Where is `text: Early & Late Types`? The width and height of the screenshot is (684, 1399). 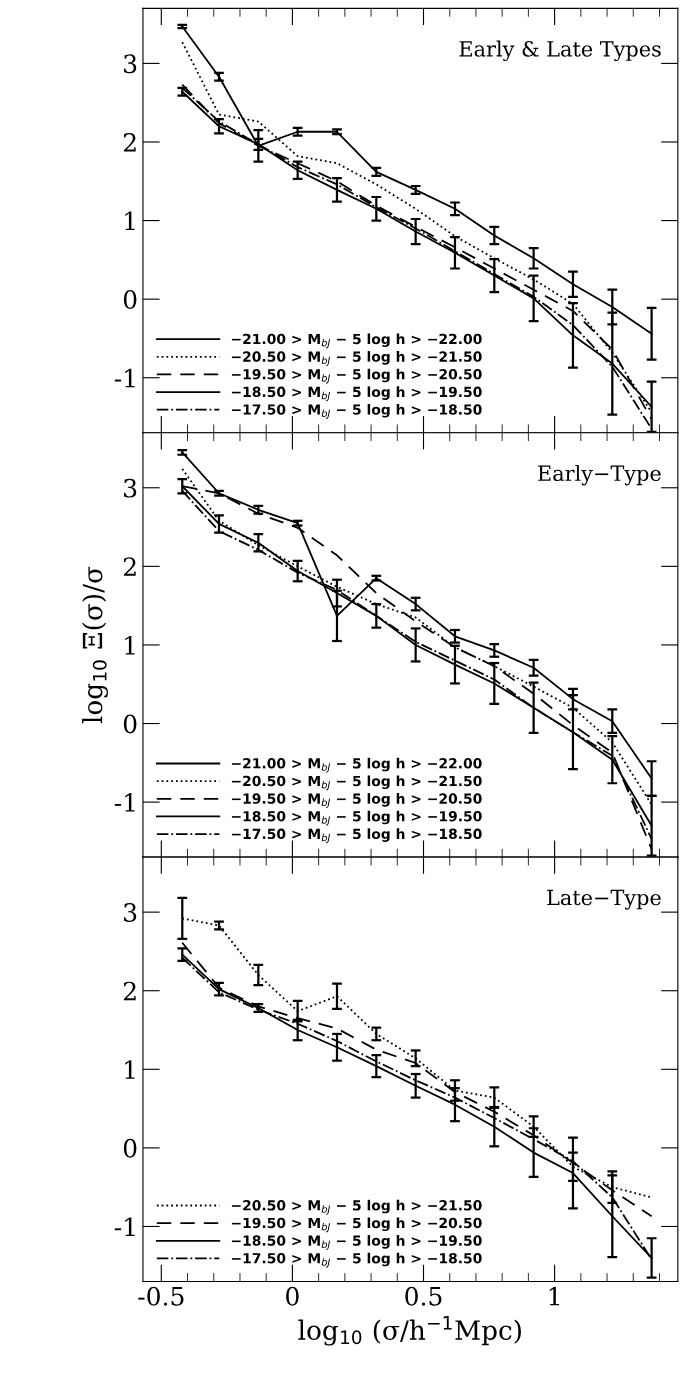
text: Early & Late Types is located at coordinates (560, 51).